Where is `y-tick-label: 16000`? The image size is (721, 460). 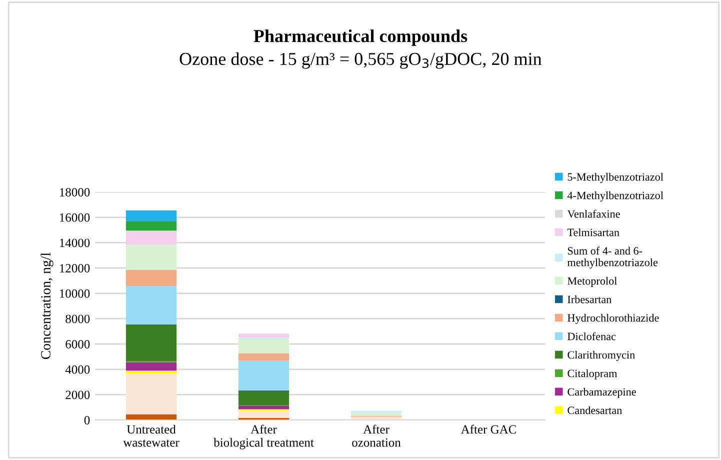
y-tick-label: 16000 is located at coordinates (75, 217).